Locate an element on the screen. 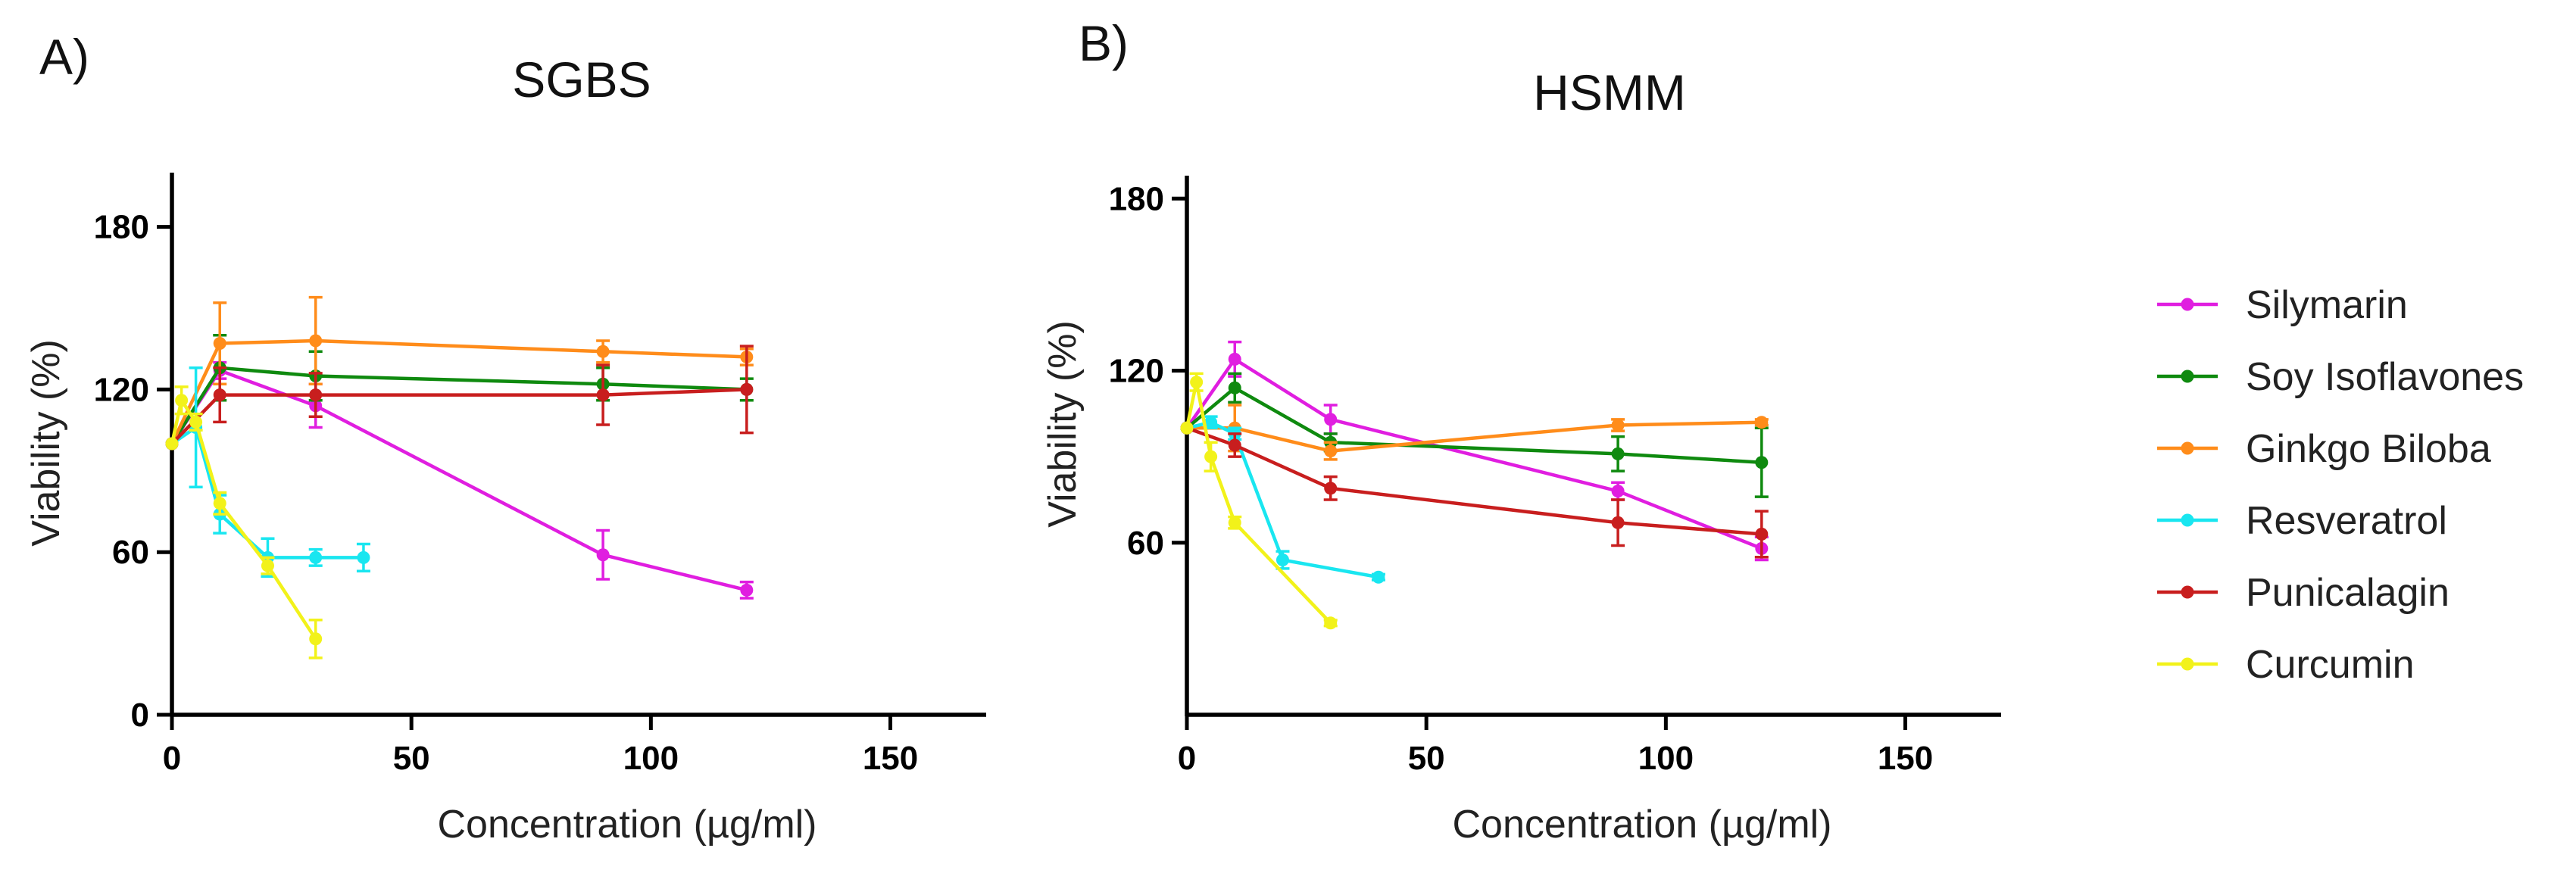  panel-a-y-tick-label: 120 is located at coordinates (122, 390).